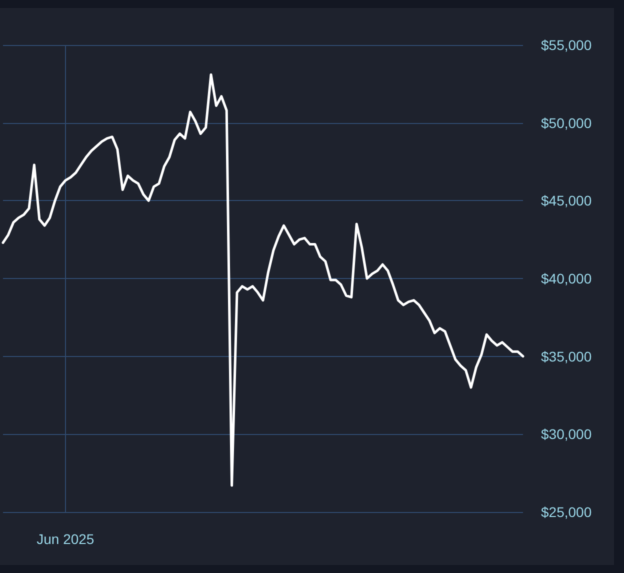  What do you see at coordinates (566, 45) in the screenshot?
I see `y-tick-label: $55,000` at bounding box center [566, 45].